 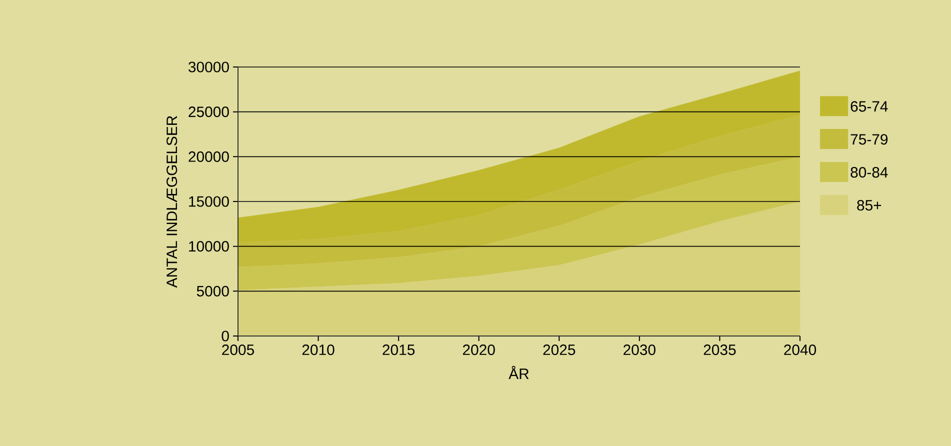 What do you see at coordinates (869, 139) in the screenshot?
I see `legend-label: 75-79` at bounding box center [869, 139].